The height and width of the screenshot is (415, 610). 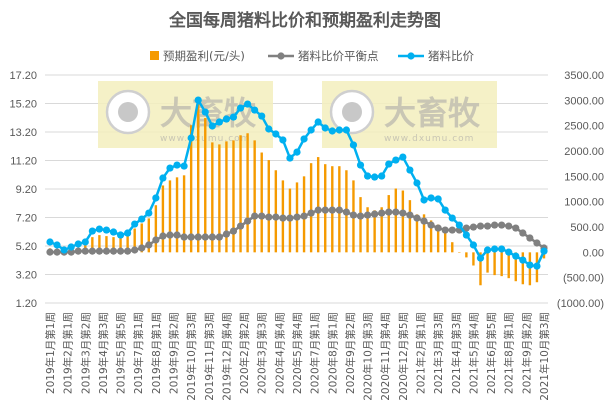 What do you see at coordinates (68, 353) in the screenshot?
I see `x-tick-label: 2019年2月第1周` at bounding box center [68, 353].